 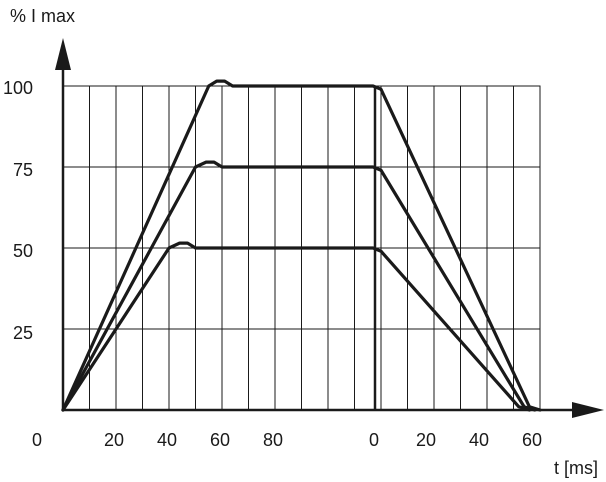 What do you see at coordinates (220, 440) in the screenshot?
I see `x-tick-60: 60` at bounding box center [220, 440].